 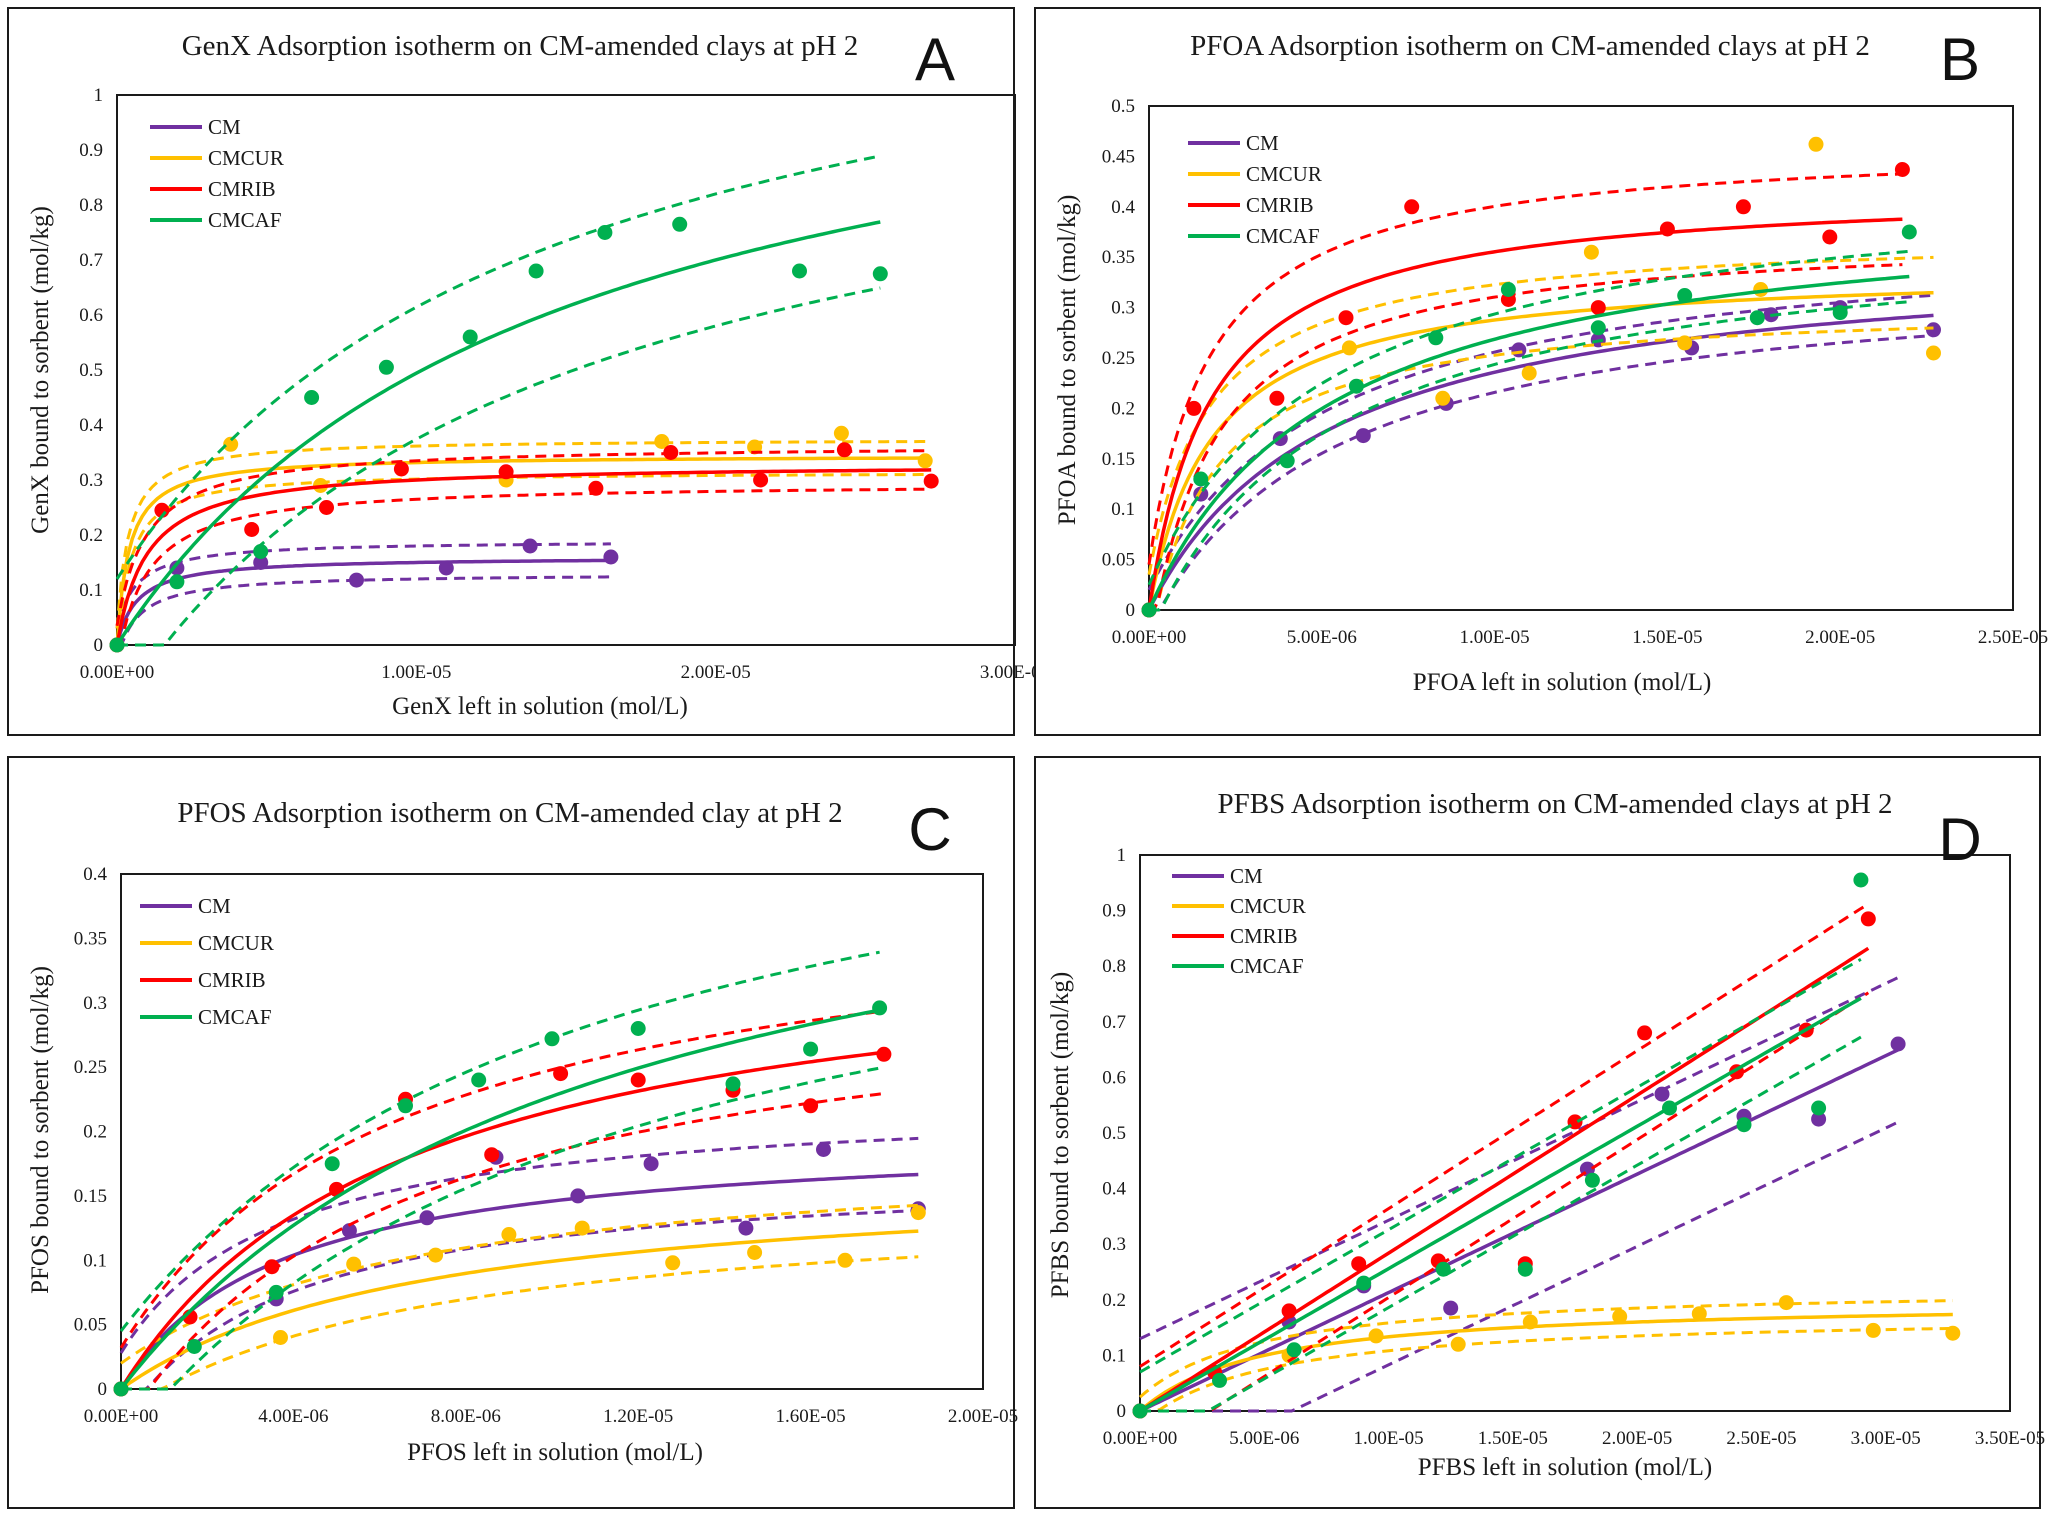 I want to click on y-tick-label: 0.45, so click(x=1118, y=156).